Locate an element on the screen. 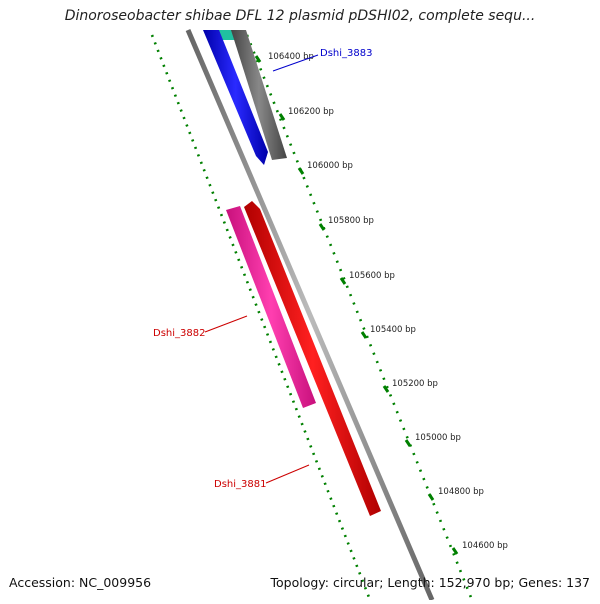  gene-dshi-3881-bar is located at coordinates (312, 358).